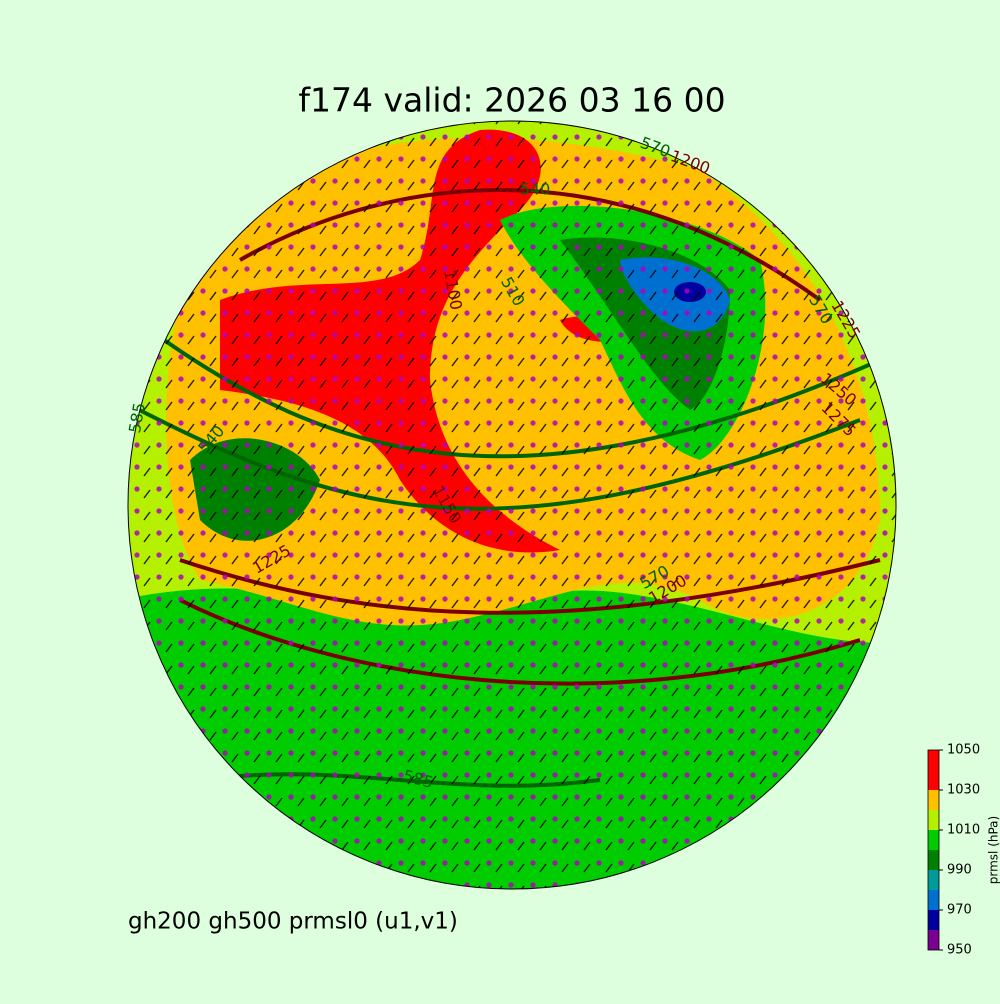  I want to click on colorbar-tick-label: 970, so click(959, 910).